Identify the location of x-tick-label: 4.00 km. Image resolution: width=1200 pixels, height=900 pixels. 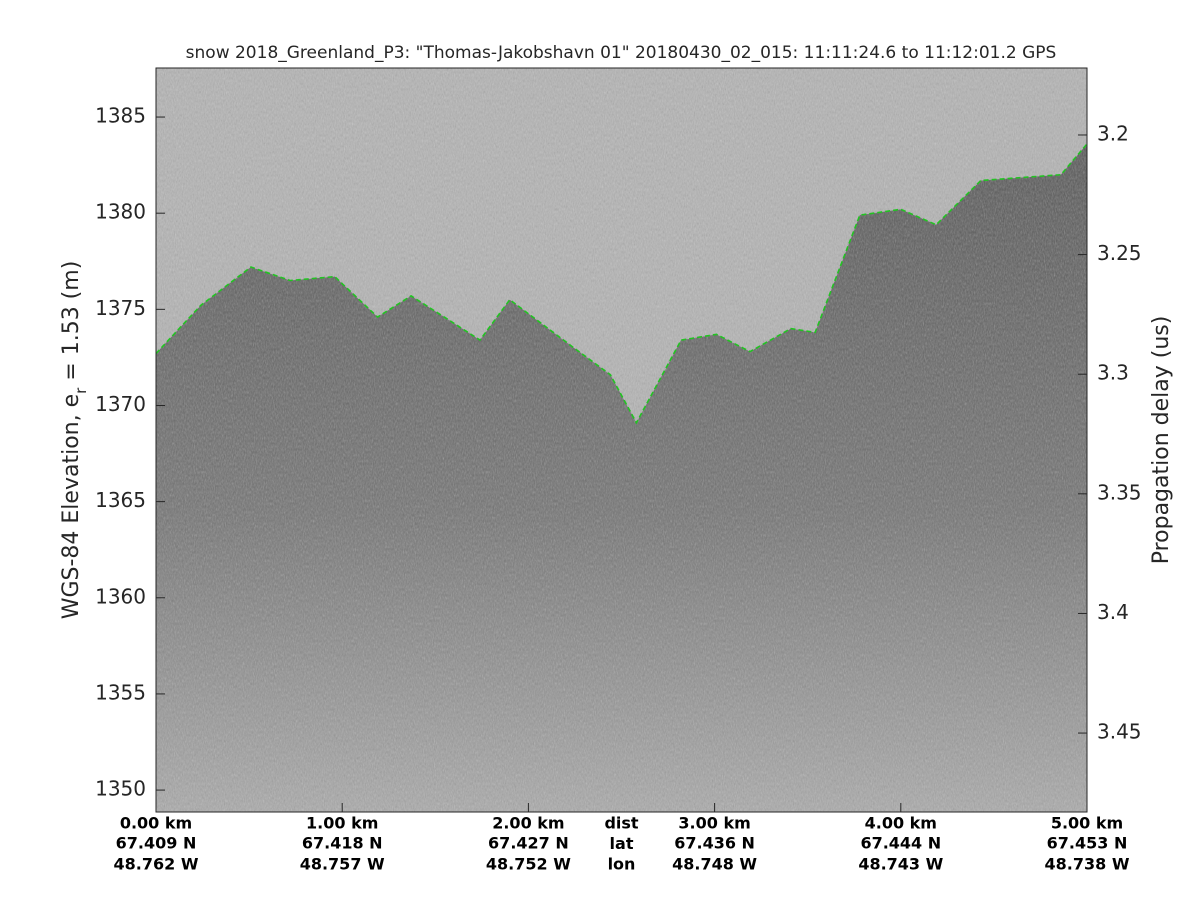
(901, 823).